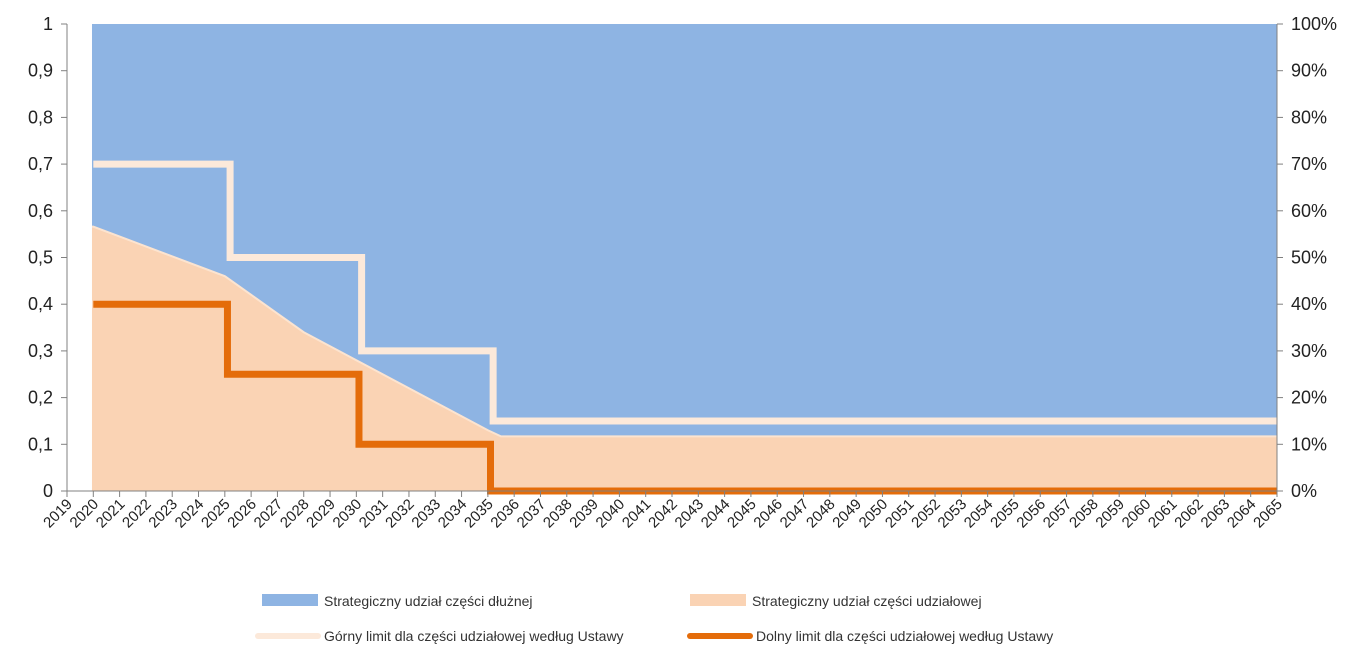 The width and height of the screenshot is (1353, 651). I want to click on x-tick-label: 2058, so click(1084, 514).